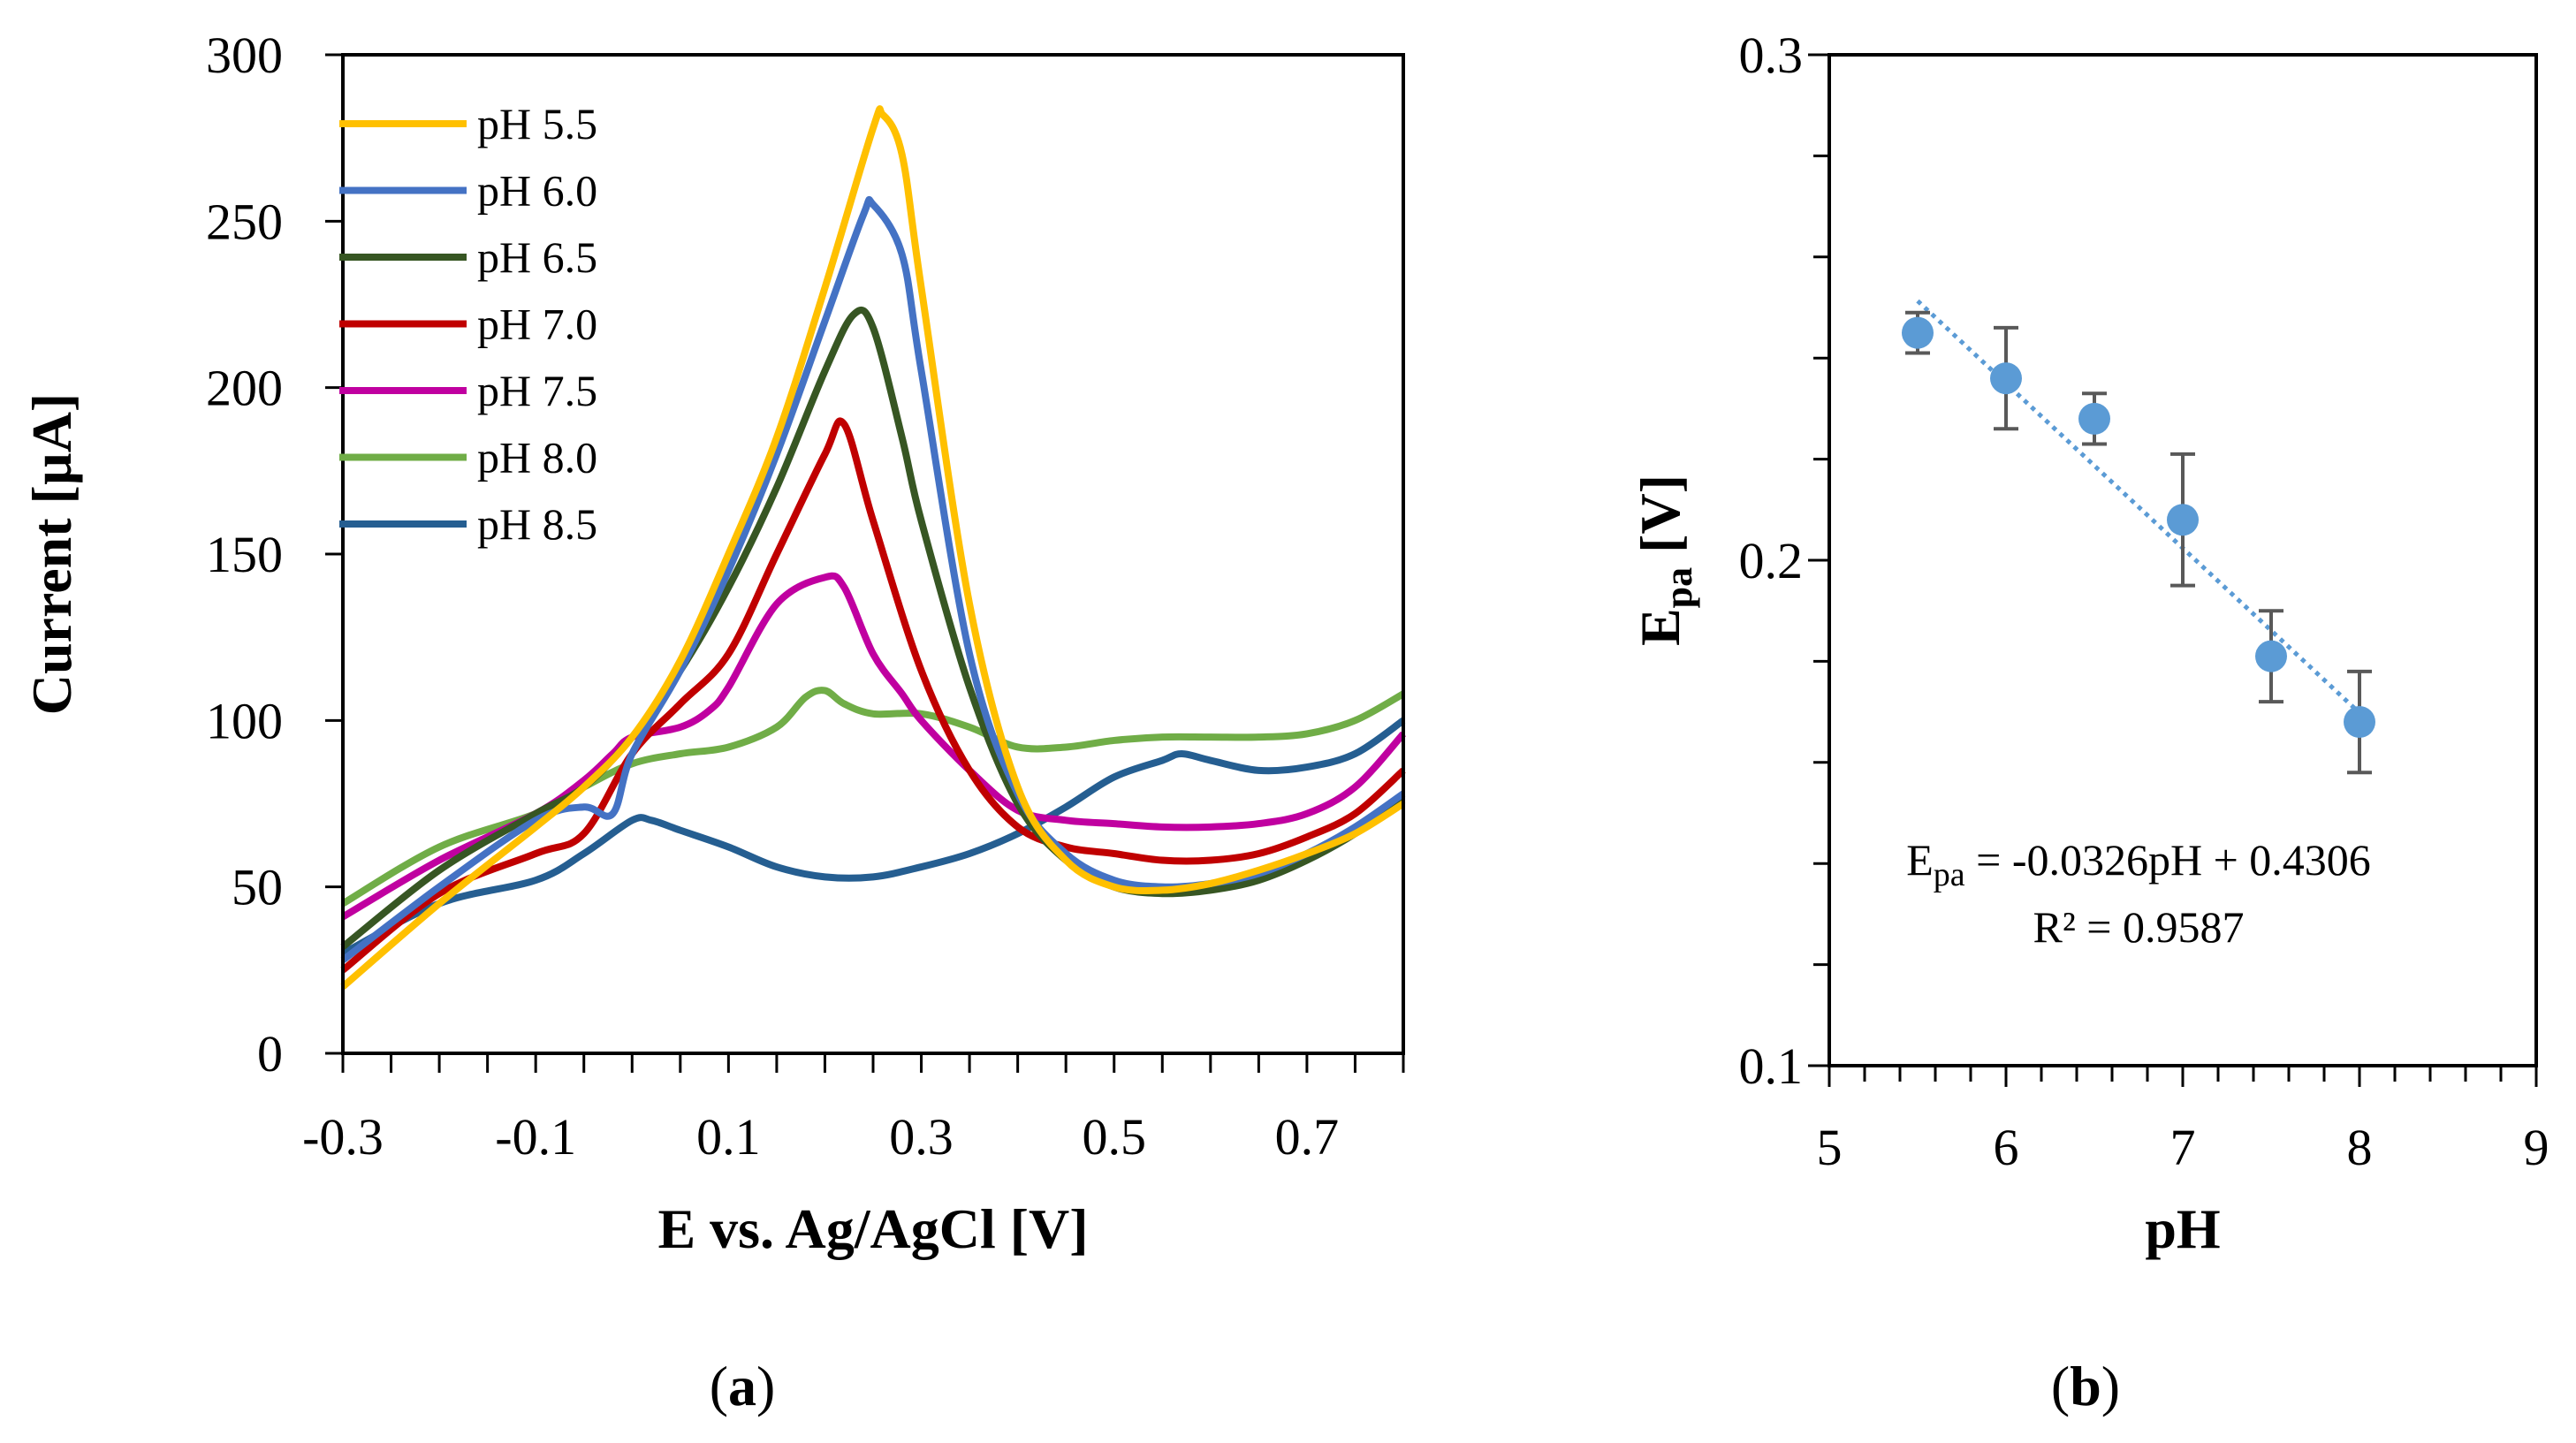 The width and height of the screenshot is (2576, 1443). Describe the element at coordinates (245, 221) in the screenshot. I see `y-tick-label: 250` at that location.